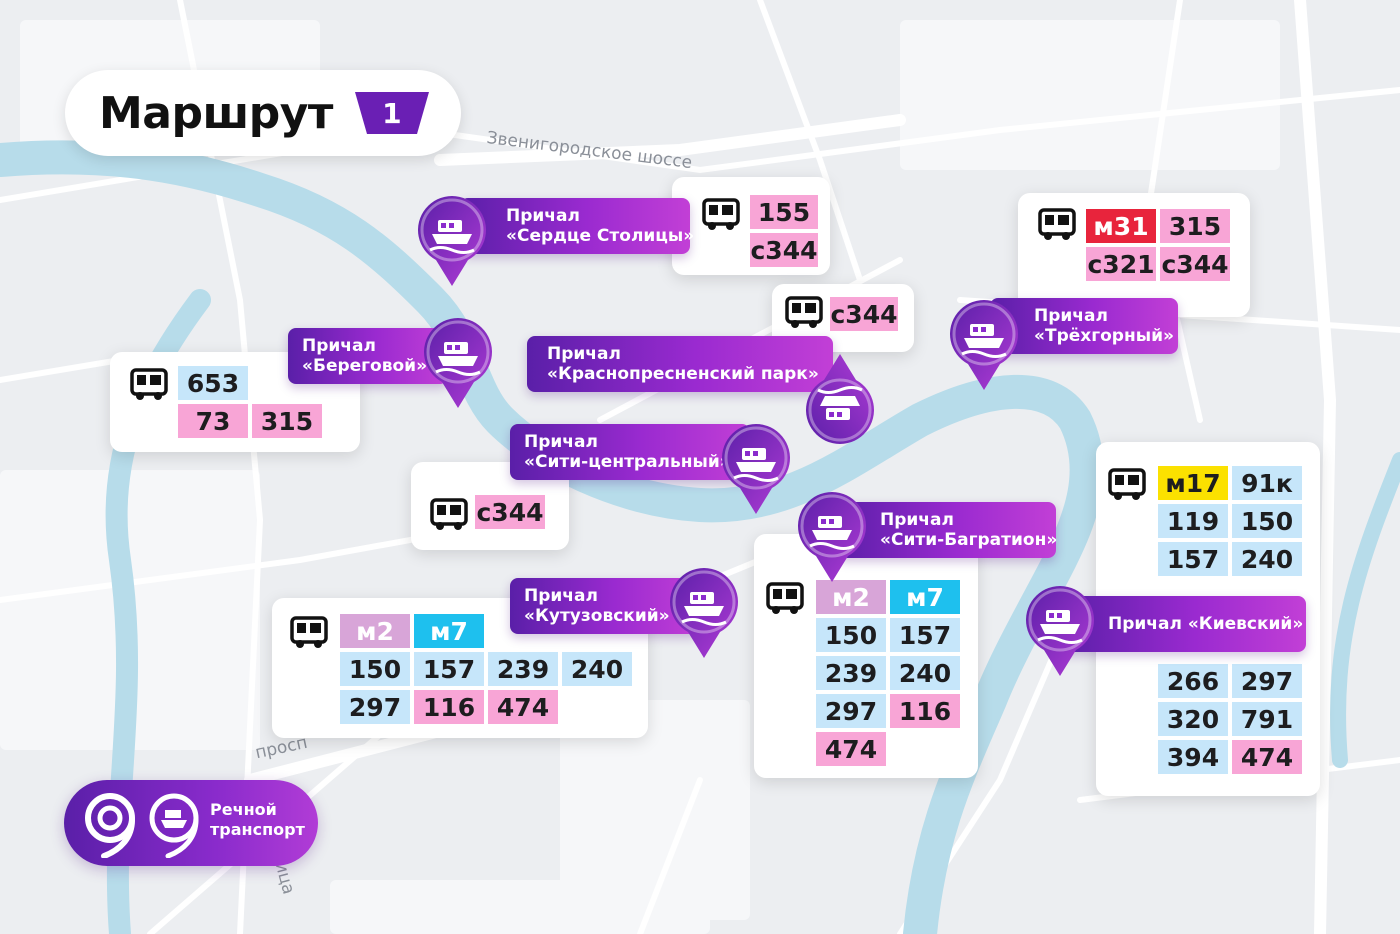  Describe the element at coordinates (1267, 483) in the screenshot. I see `route-cell: 91к` at that location.